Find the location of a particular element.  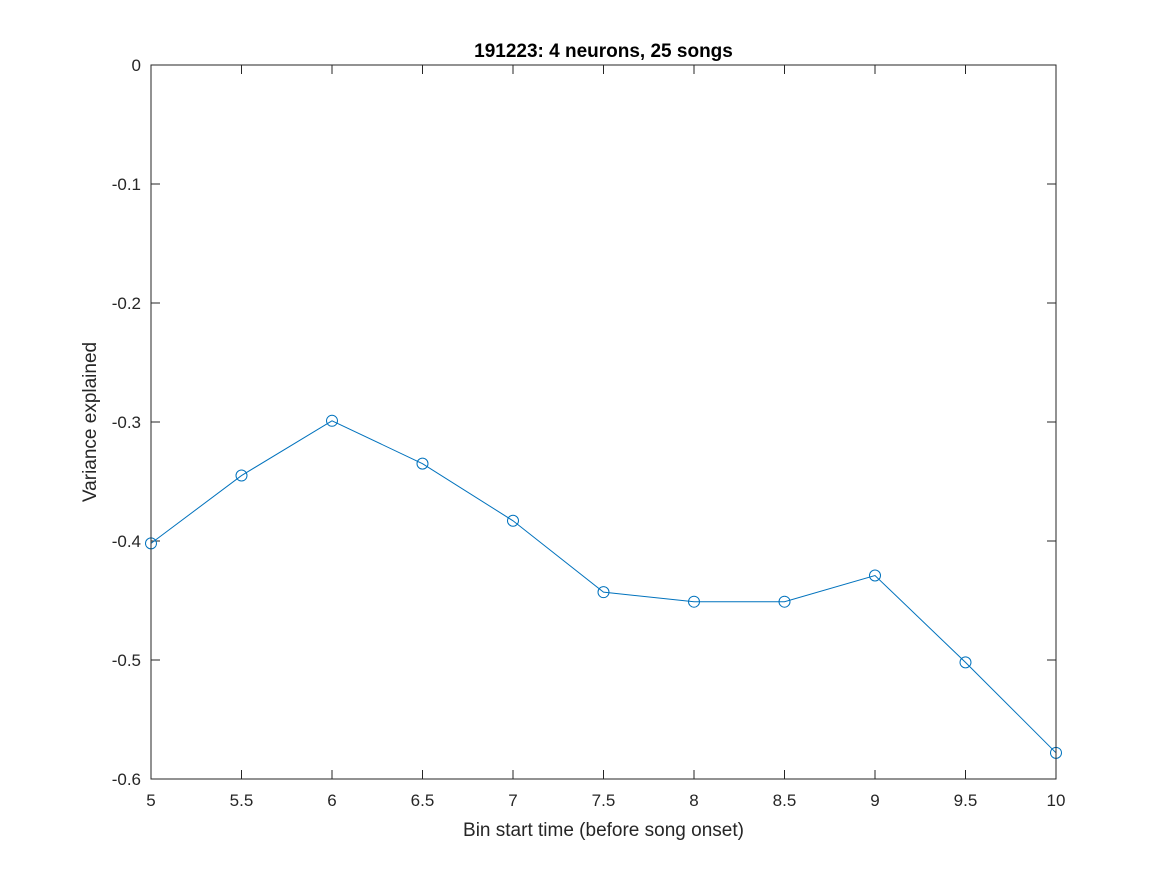

y-tick-label: -0.1 is located at coordinates (126, 184).